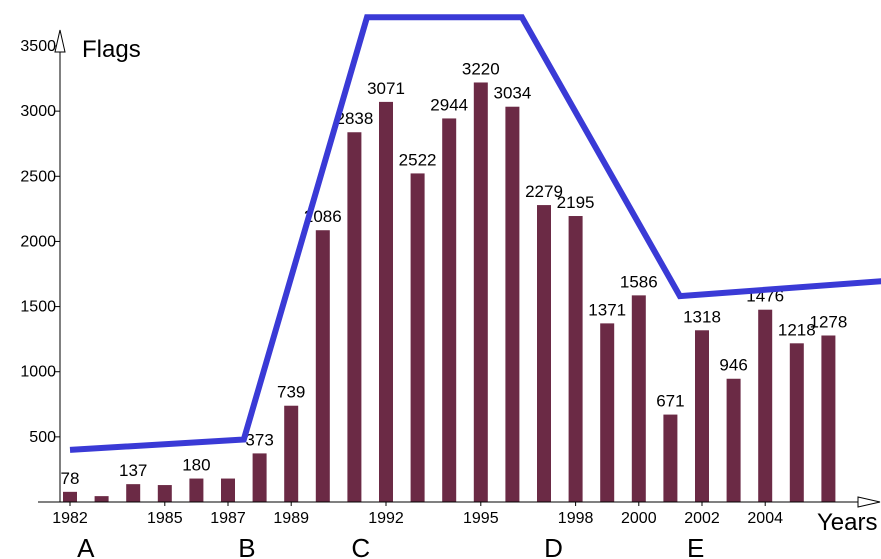 This screenshot has width=881, height=559. I want to click on y-tick-label: 2500, so click(38, 176).